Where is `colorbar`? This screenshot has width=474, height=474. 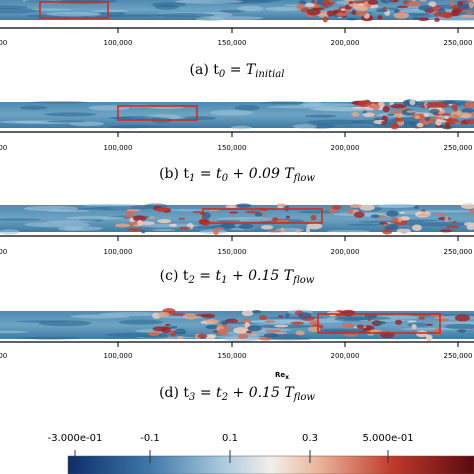 colorbar is located at coordinates (270, 464).